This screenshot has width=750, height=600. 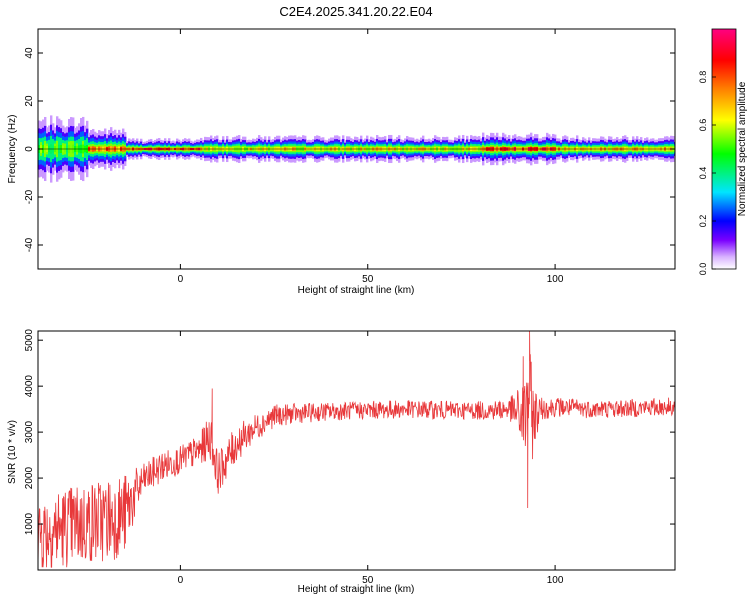 I want to click on y-tick-label: 0, so click(x=29, y=149).